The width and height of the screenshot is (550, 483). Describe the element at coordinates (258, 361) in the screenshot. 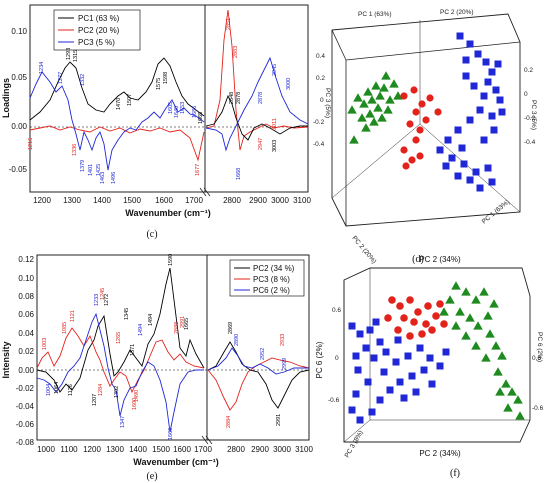

I see `panel-e-curve-right-blue` at that location.